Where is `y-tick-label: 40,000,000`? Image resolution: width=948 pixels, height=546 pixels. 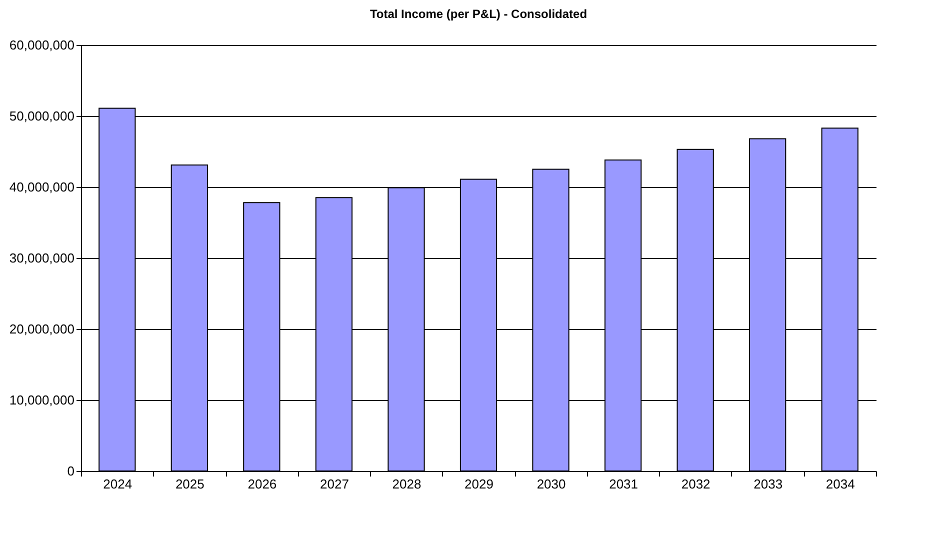
y-tick-label: 40,000,000 is located at coordinates (41, 187).